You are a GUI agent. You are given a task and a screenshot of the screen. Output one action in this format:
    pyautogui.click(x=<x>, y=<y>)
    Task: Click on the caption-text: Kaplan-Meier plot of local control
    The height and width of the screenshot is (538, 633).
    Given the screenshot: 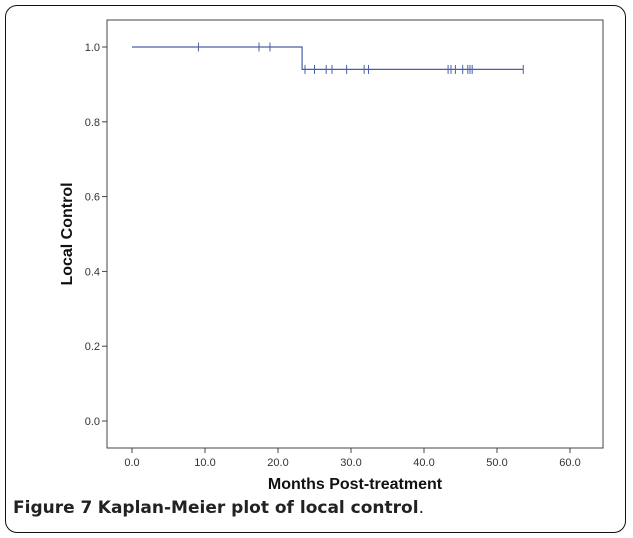 What is the action you would take?
    pyautogui.click(x=258, y=508)
    